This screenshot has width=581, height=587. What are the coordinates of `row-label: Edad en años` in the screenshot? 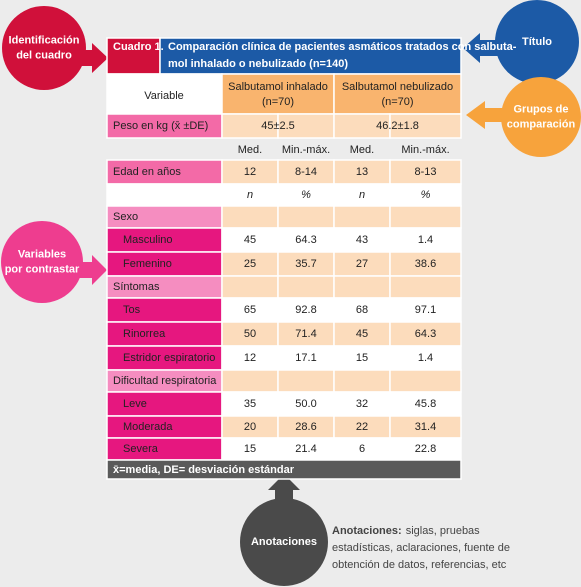 It's located at (147, 172).